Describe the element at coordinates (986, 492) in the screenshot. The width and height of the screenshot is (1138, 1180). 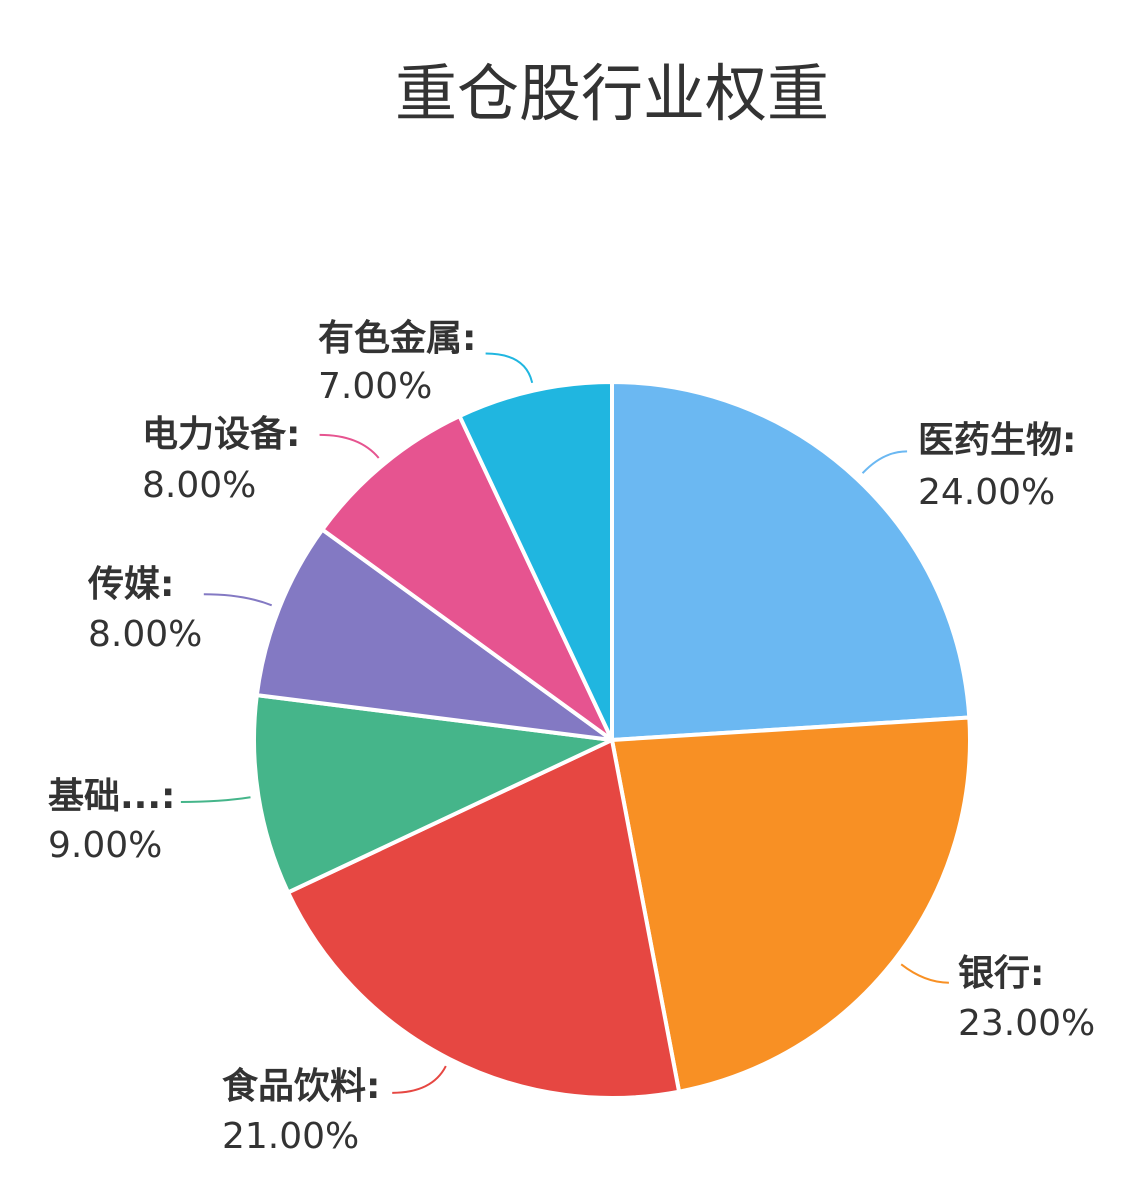
I see `slice-label-value-1: 24.00%` at that location.